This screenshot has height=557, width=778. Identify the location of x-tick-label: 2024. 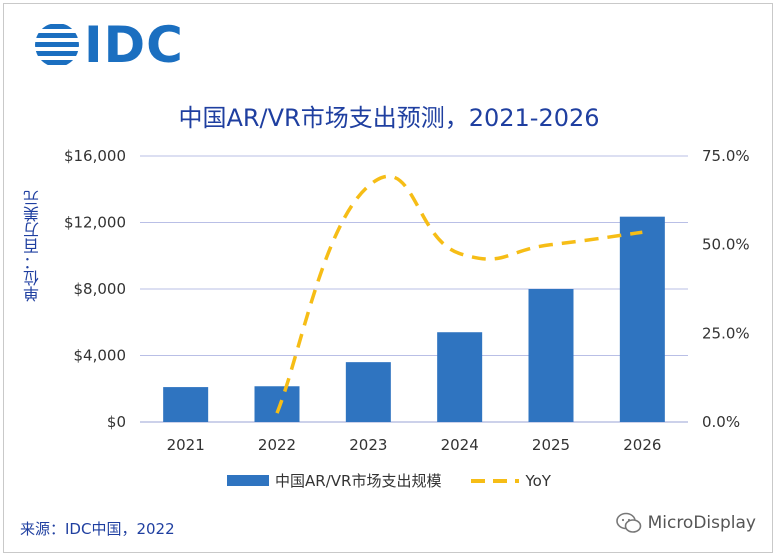
(460, 445).